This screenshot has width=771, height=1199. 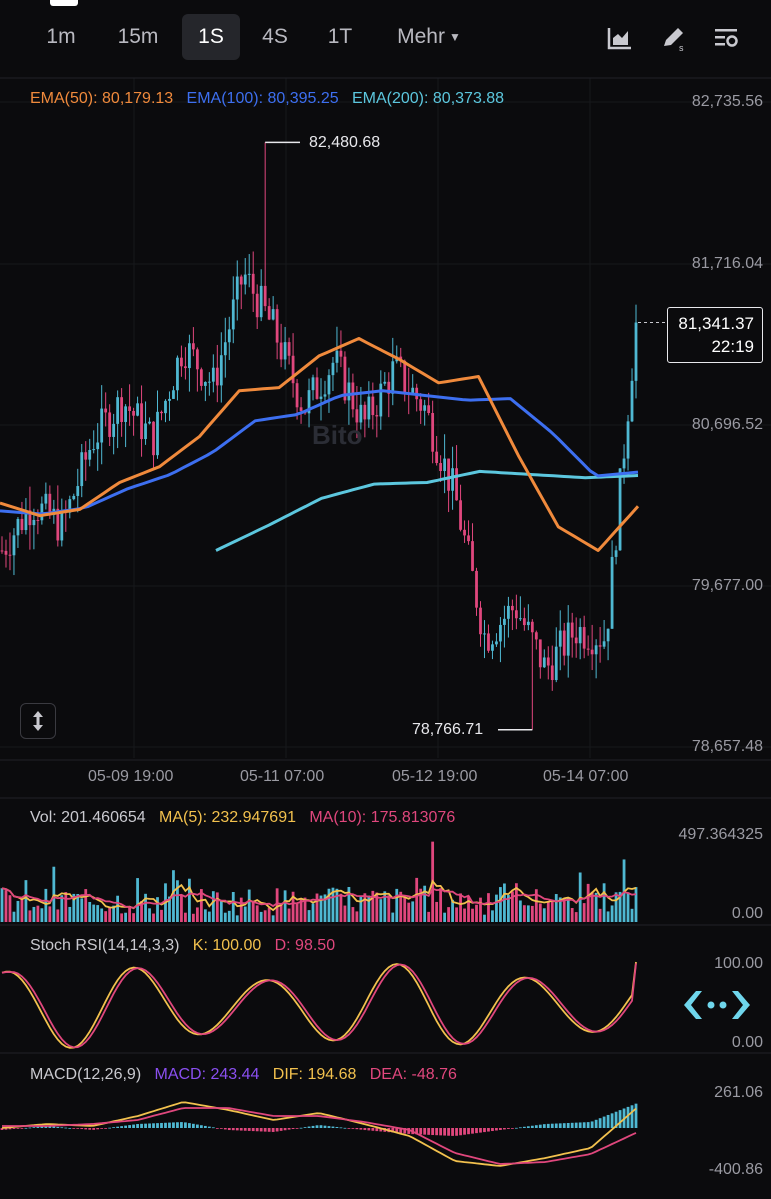 I want to click on interval-1m: 1m, so click(x=61, y=36).